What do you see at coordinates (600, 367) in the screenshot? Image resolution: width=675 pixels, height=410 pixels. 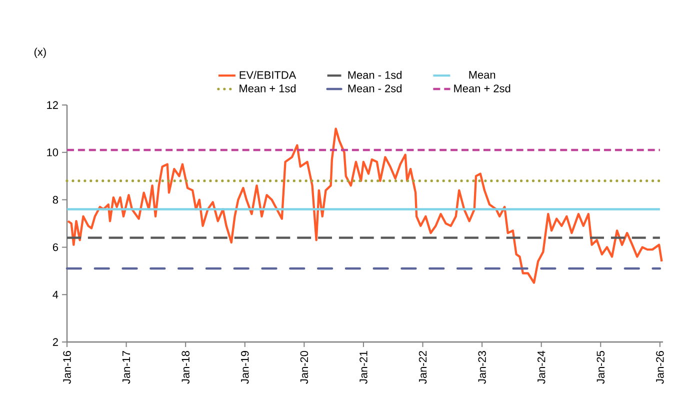 I see `x-tick-label: Jan-25` at bounding box center [600, 367].